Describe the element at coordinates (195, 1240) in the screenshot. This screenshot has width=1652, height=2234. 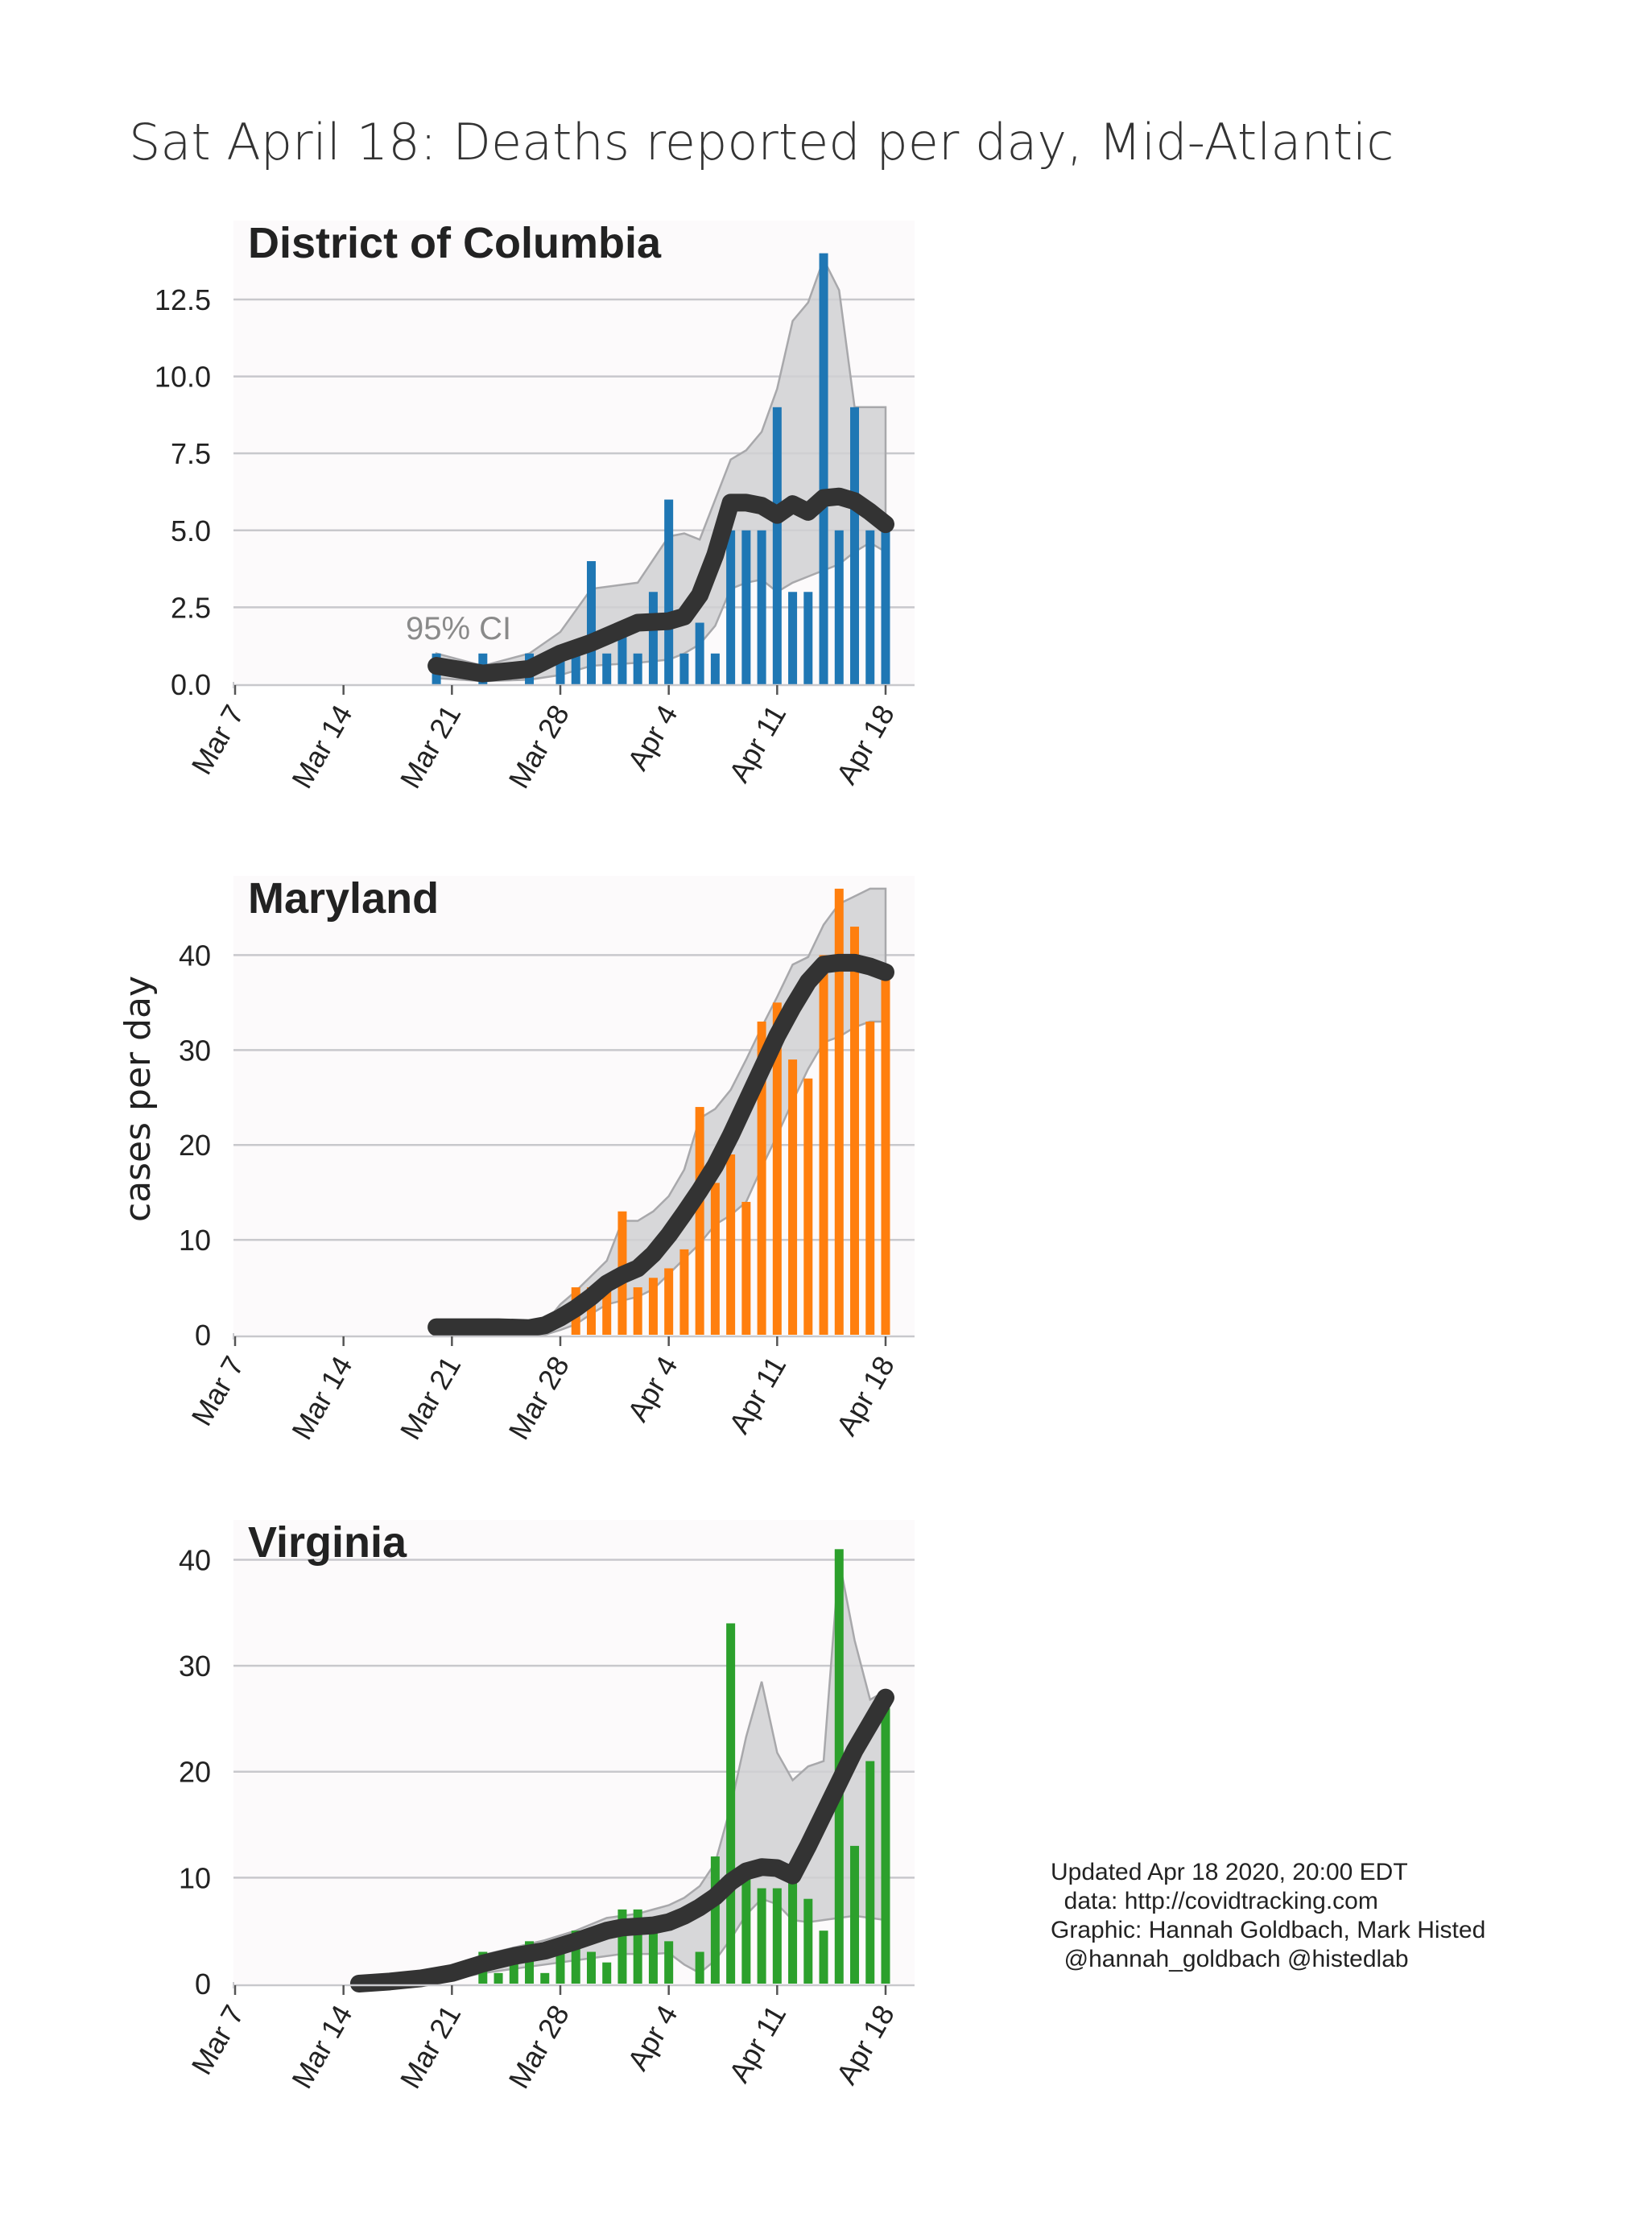
I see `y-tick-label: 10` at that location.